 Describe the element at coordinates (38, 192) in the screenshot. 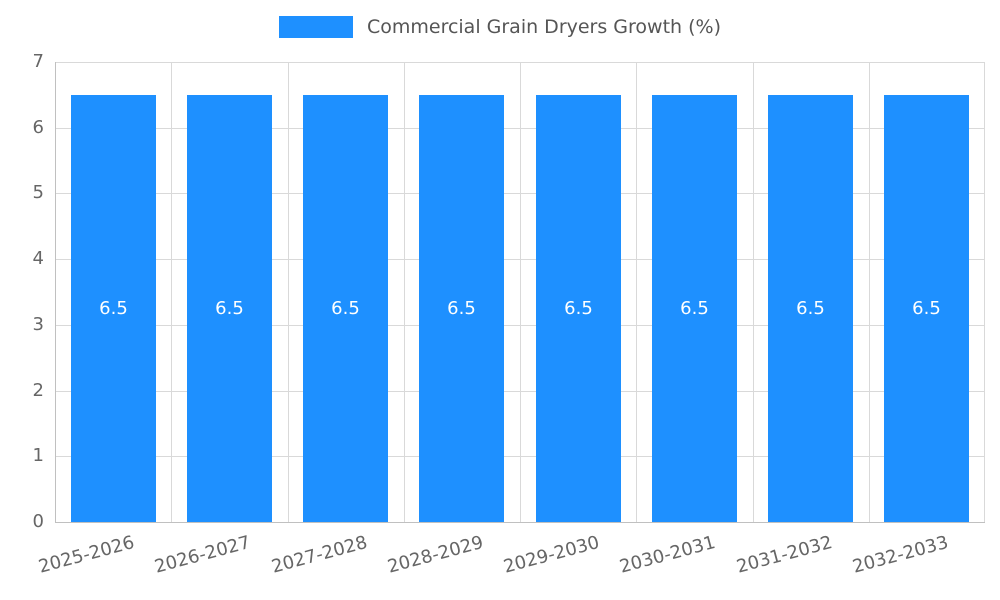

I see `y-axis-tick-label: 5` at that location.